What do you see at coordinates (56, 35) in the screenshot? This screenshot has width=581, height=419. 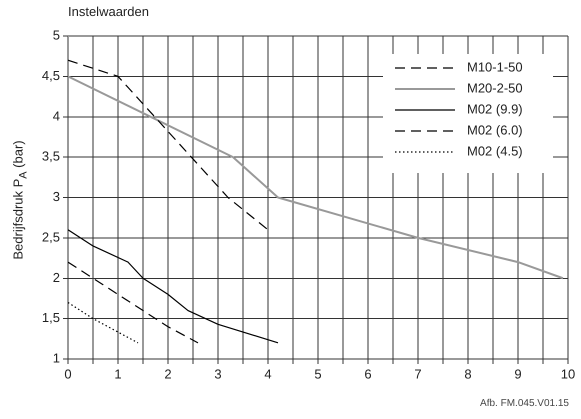 I see `y-tick-label: 5` at bounding box center [56, 35].